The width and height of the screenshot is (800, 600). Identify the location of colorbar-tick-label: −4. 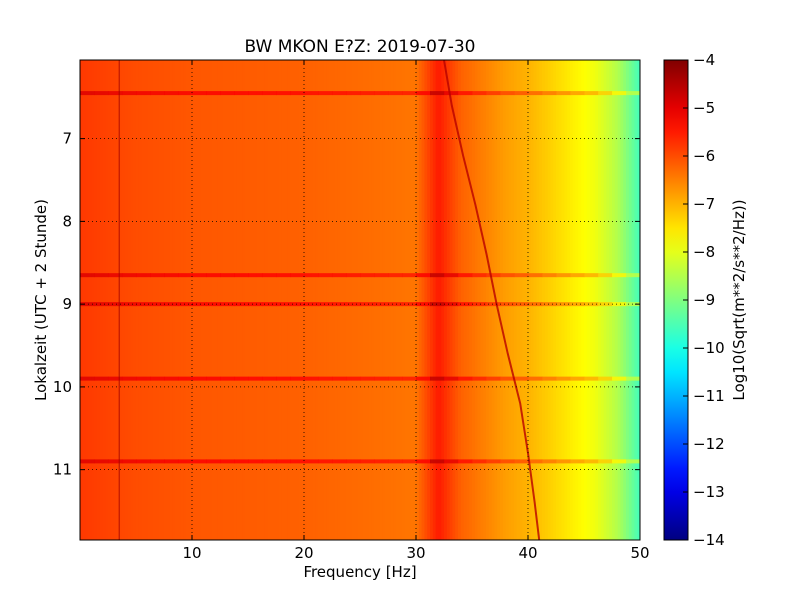
(704, 60).